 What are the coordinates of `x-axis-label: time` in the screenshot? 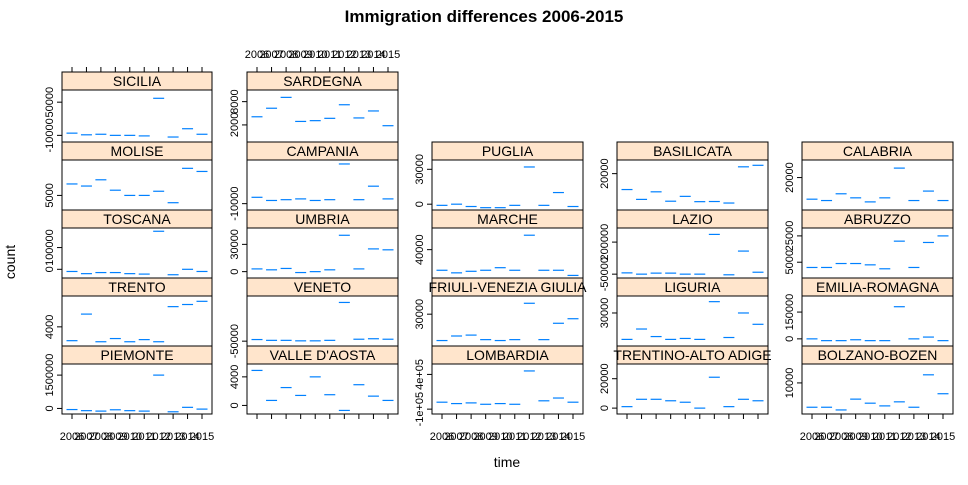 It's located at (507, 462).